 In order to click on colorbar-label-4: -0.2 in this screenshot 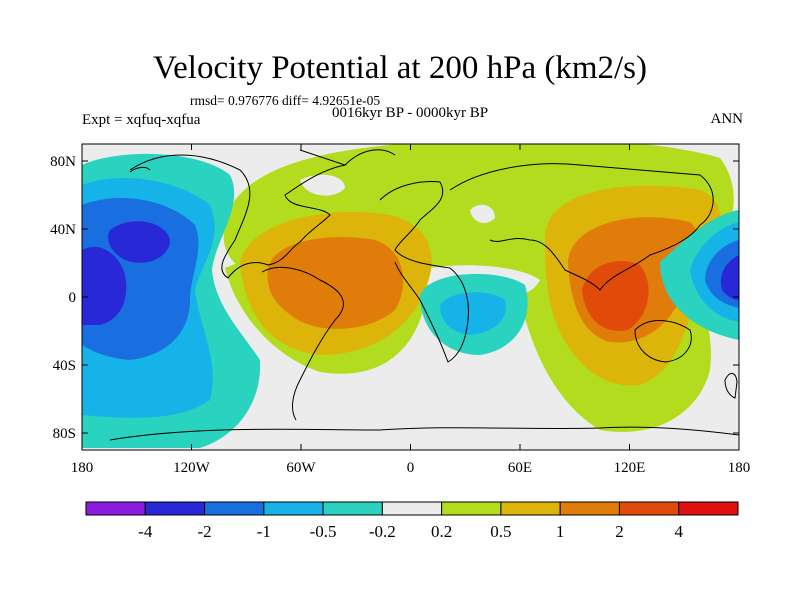, I will do `click(382, 531)`.